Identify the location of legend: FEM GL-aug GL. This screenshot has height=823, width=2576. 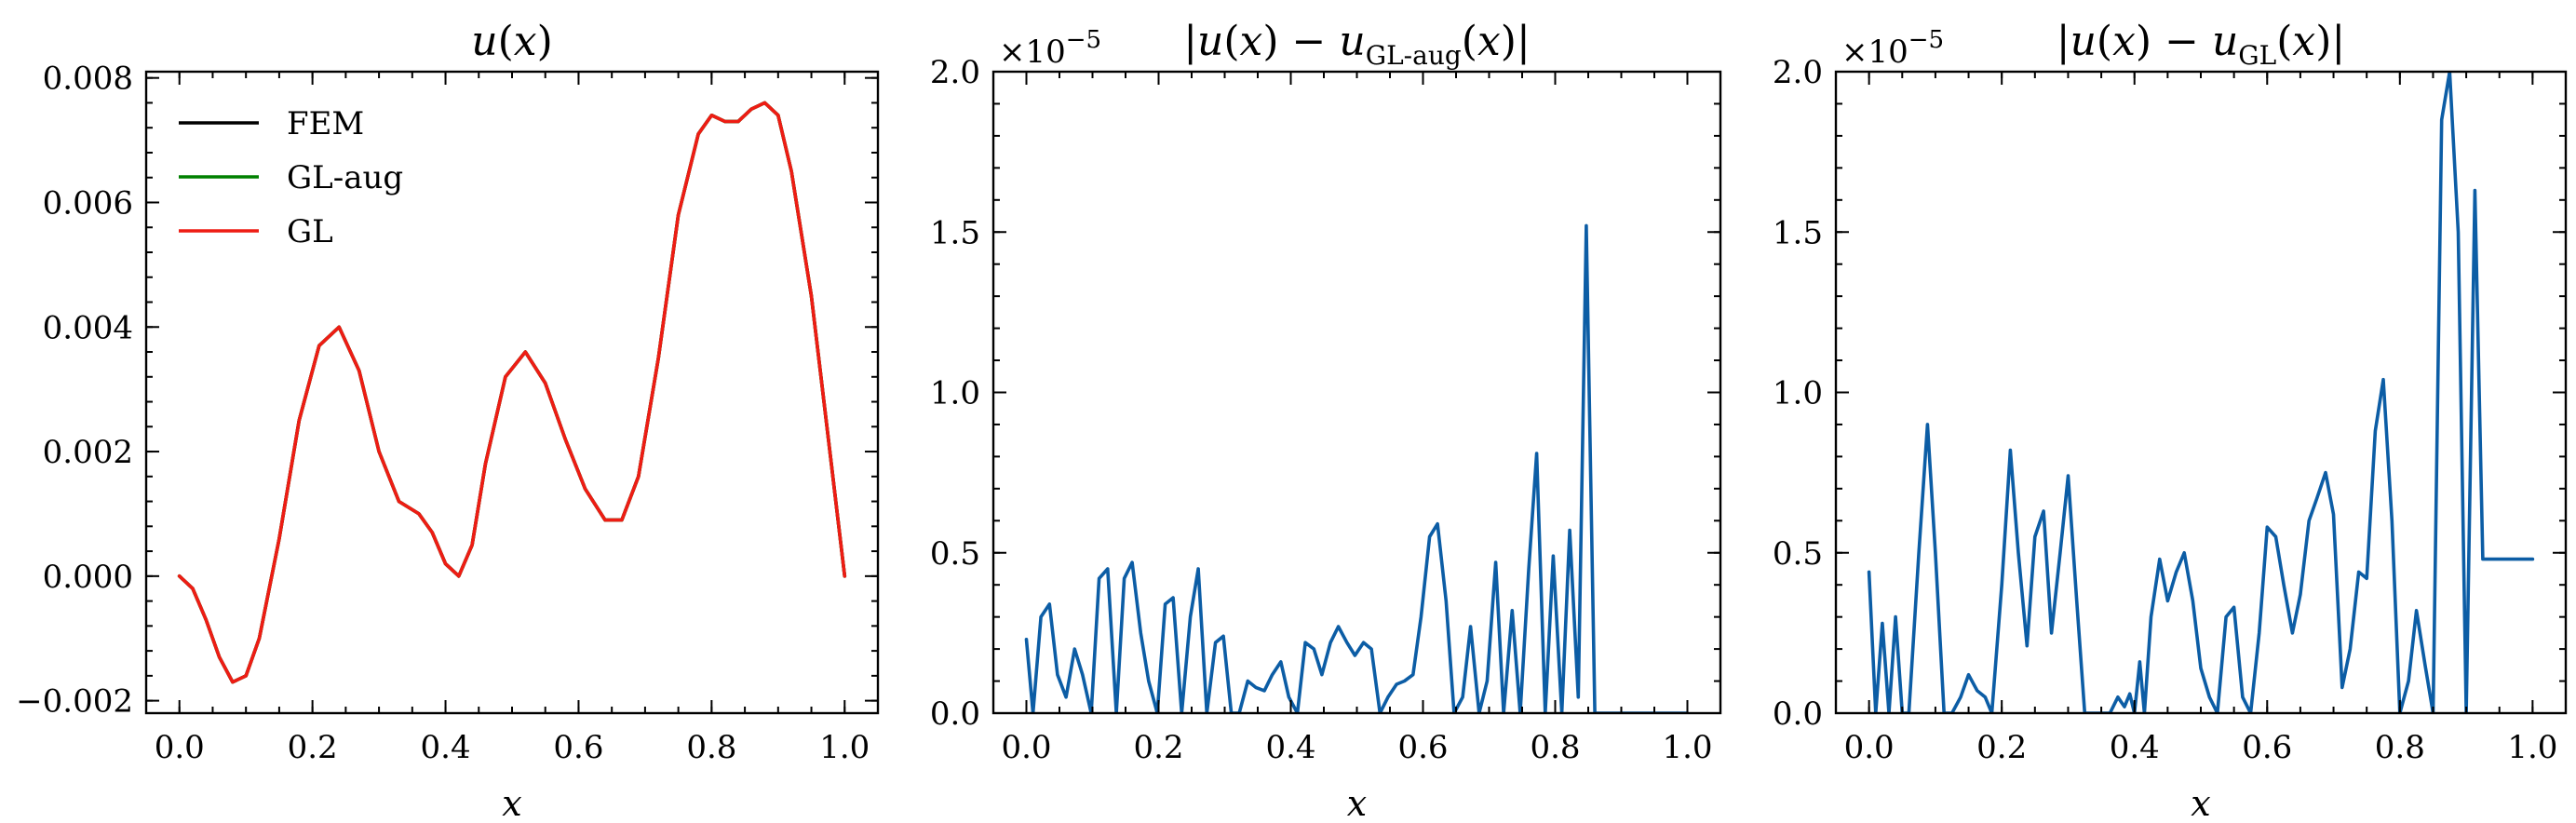
(291, 177).